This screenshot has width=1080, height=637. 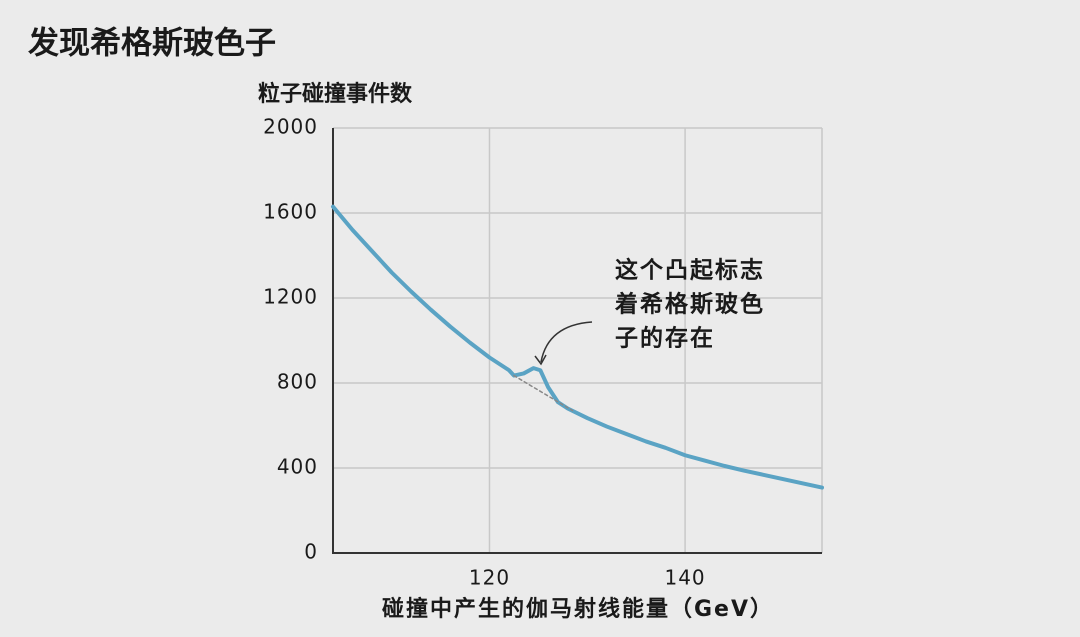 What do you see at coordinates (684, 578) in the screenshot?
I see `x-tick-label: 140` at bounding box center [684, 578].